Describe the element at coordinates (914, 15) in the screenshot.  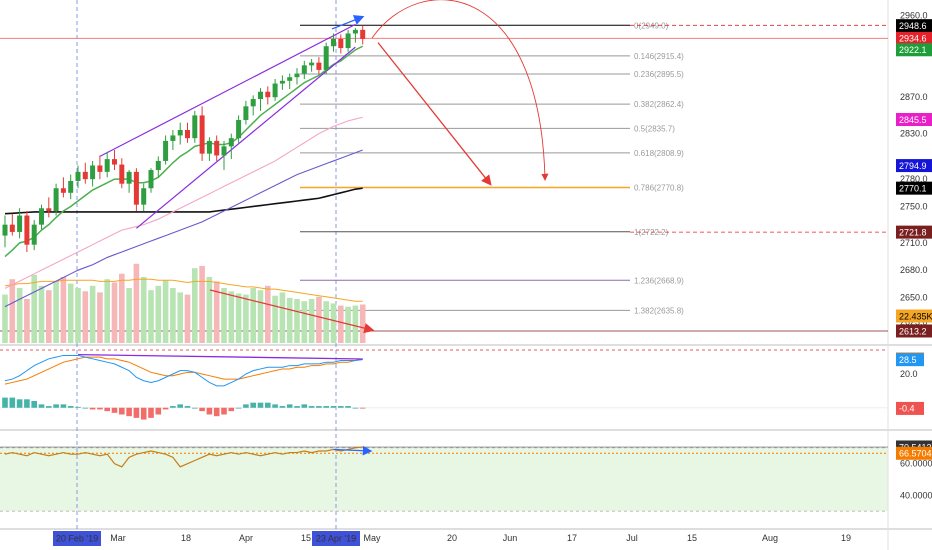
I see `price-tick-label: 2960.0` at that location.